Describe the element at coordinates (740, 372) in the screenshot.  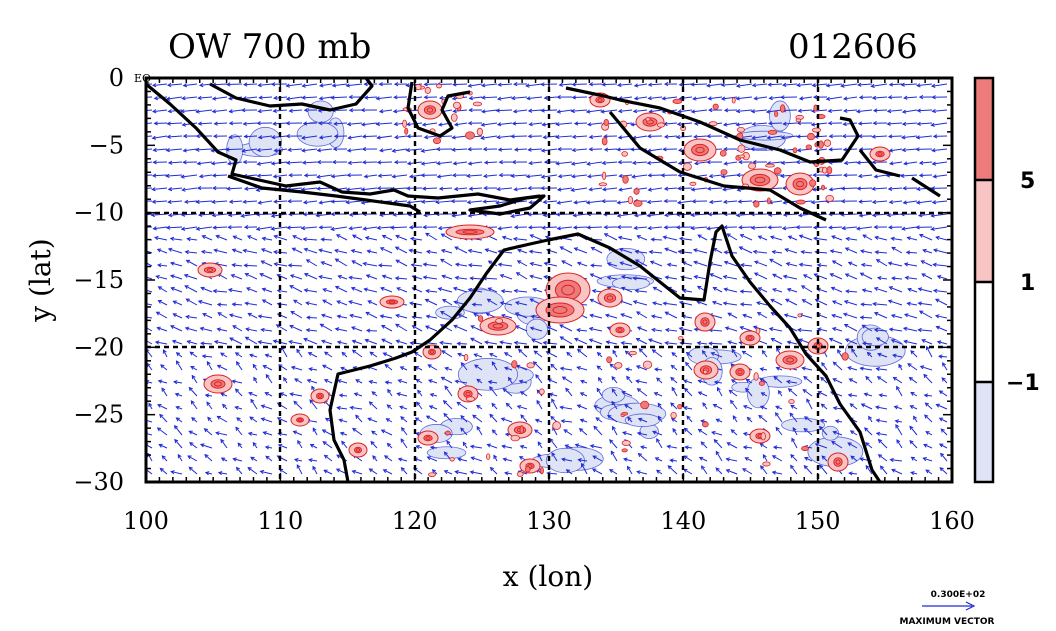
I see `positive-ow-core` at that location.